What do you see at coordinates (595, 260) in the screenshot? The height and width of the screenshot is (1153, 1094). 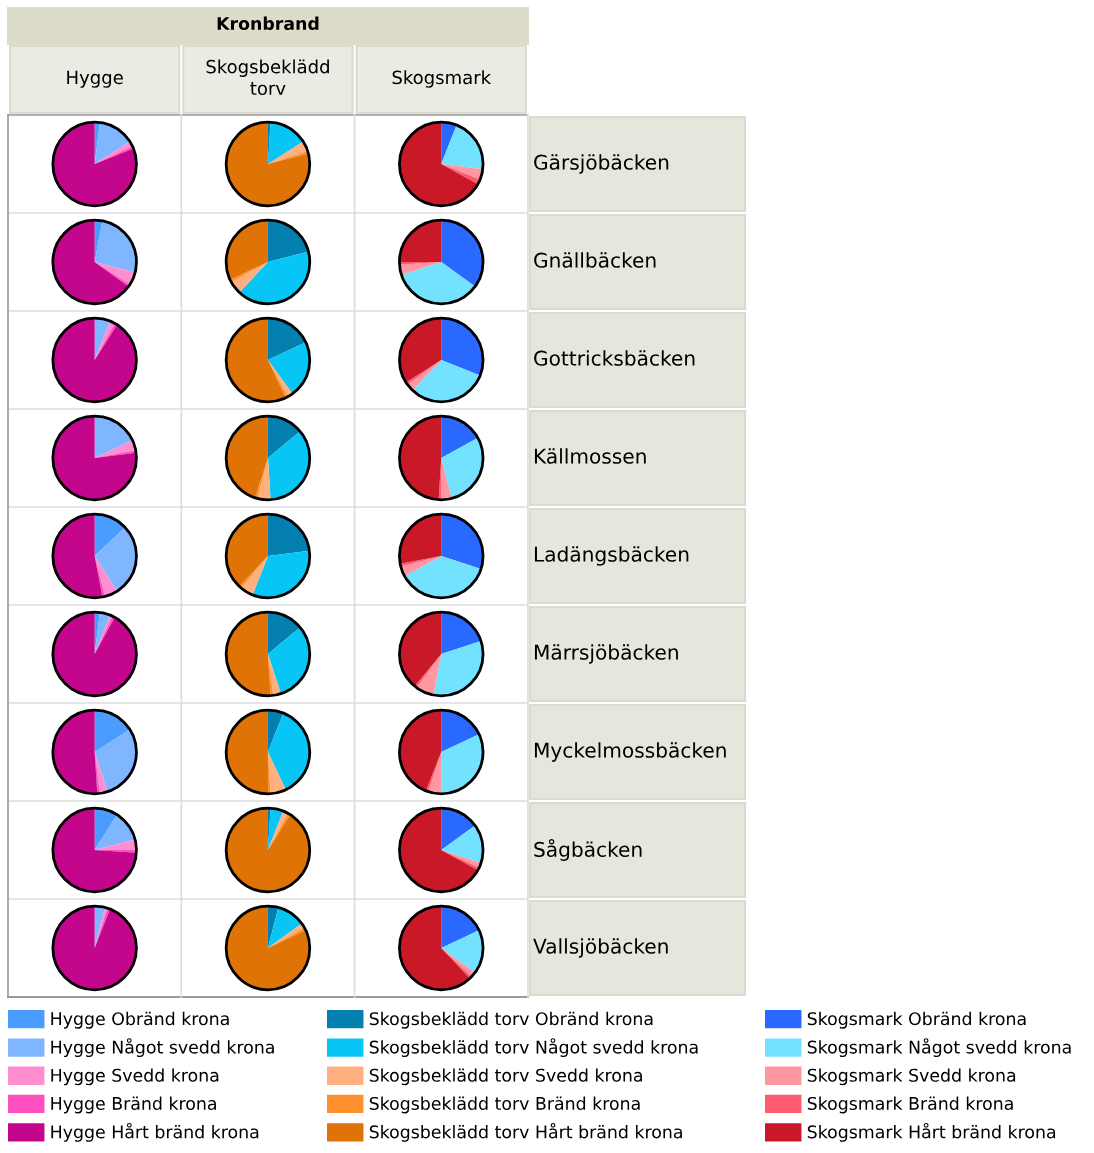 I see `text: Gnällbäcken` at bounding box center [595, 260].